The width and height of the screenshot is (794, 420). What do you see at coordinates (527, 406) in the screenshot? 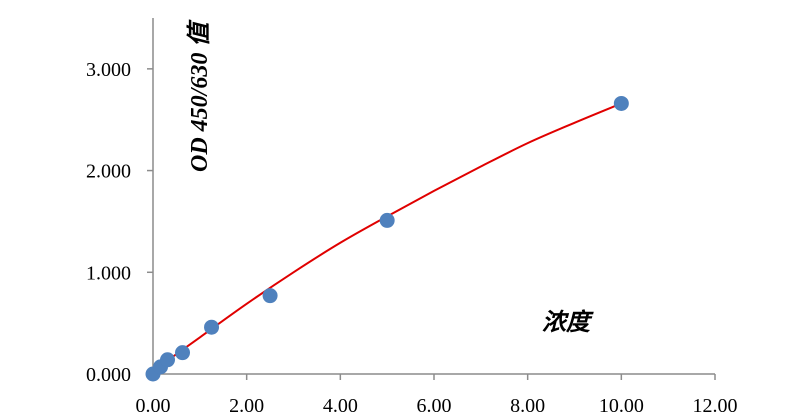
I see `x-tick-label: 8.00` at bounding box center [527, 406].